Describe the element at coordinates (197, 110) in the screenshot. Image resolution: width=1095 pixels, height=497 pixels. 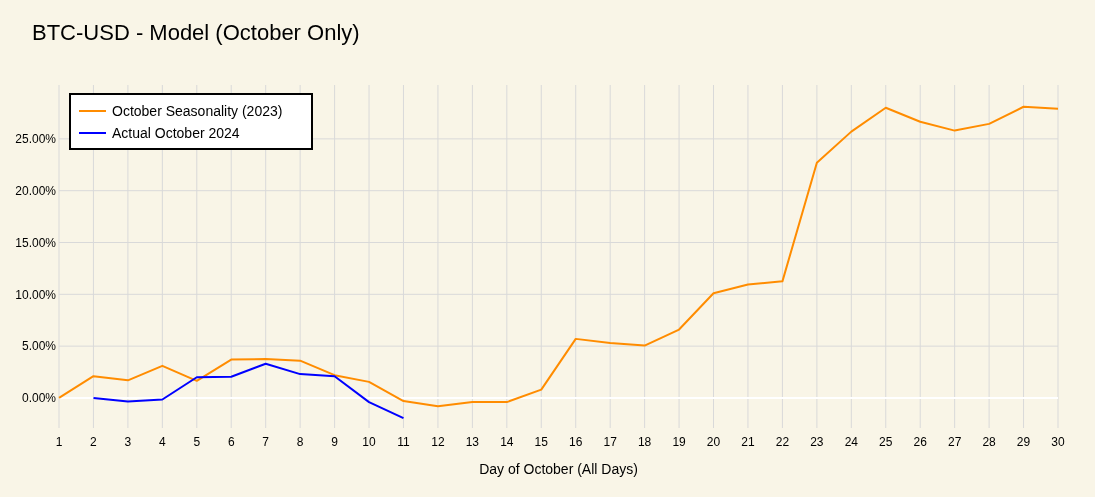
I see `legend-label: October Seasonality (2023)` at that location.